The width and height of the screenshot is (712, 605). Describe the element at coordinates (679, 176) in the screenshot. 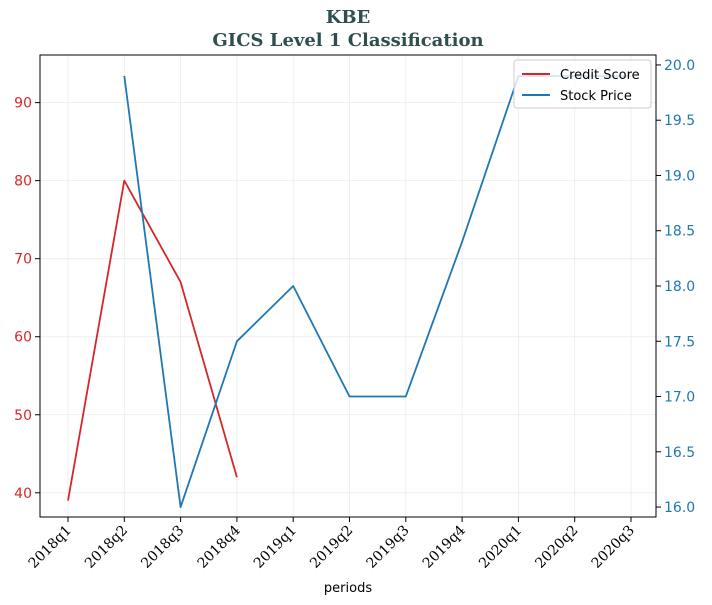

I see `right-y-tick-label: 19.0` at that location.